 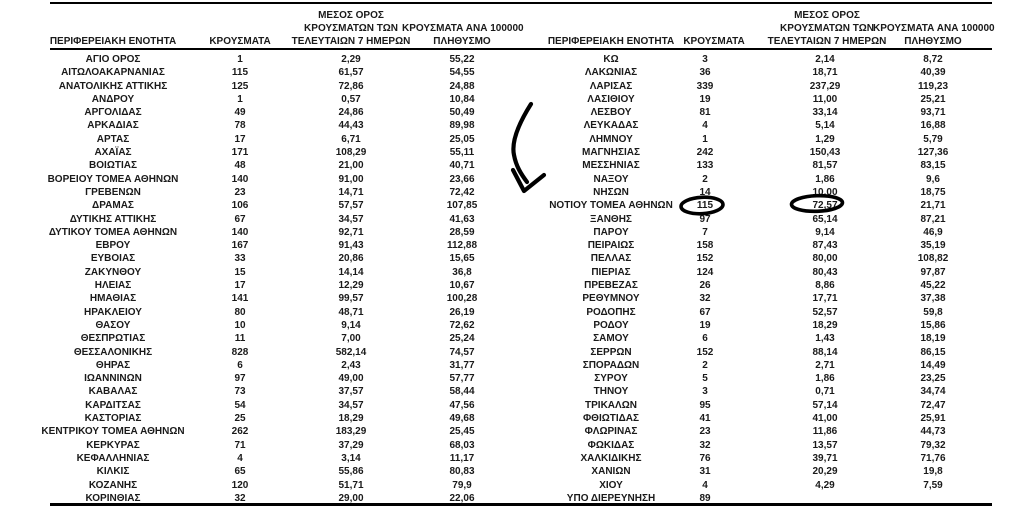 What do you see at coordinates (240, 73) in the screenshot?
I see `table-cell: 115` at bounding box center [240, 73].